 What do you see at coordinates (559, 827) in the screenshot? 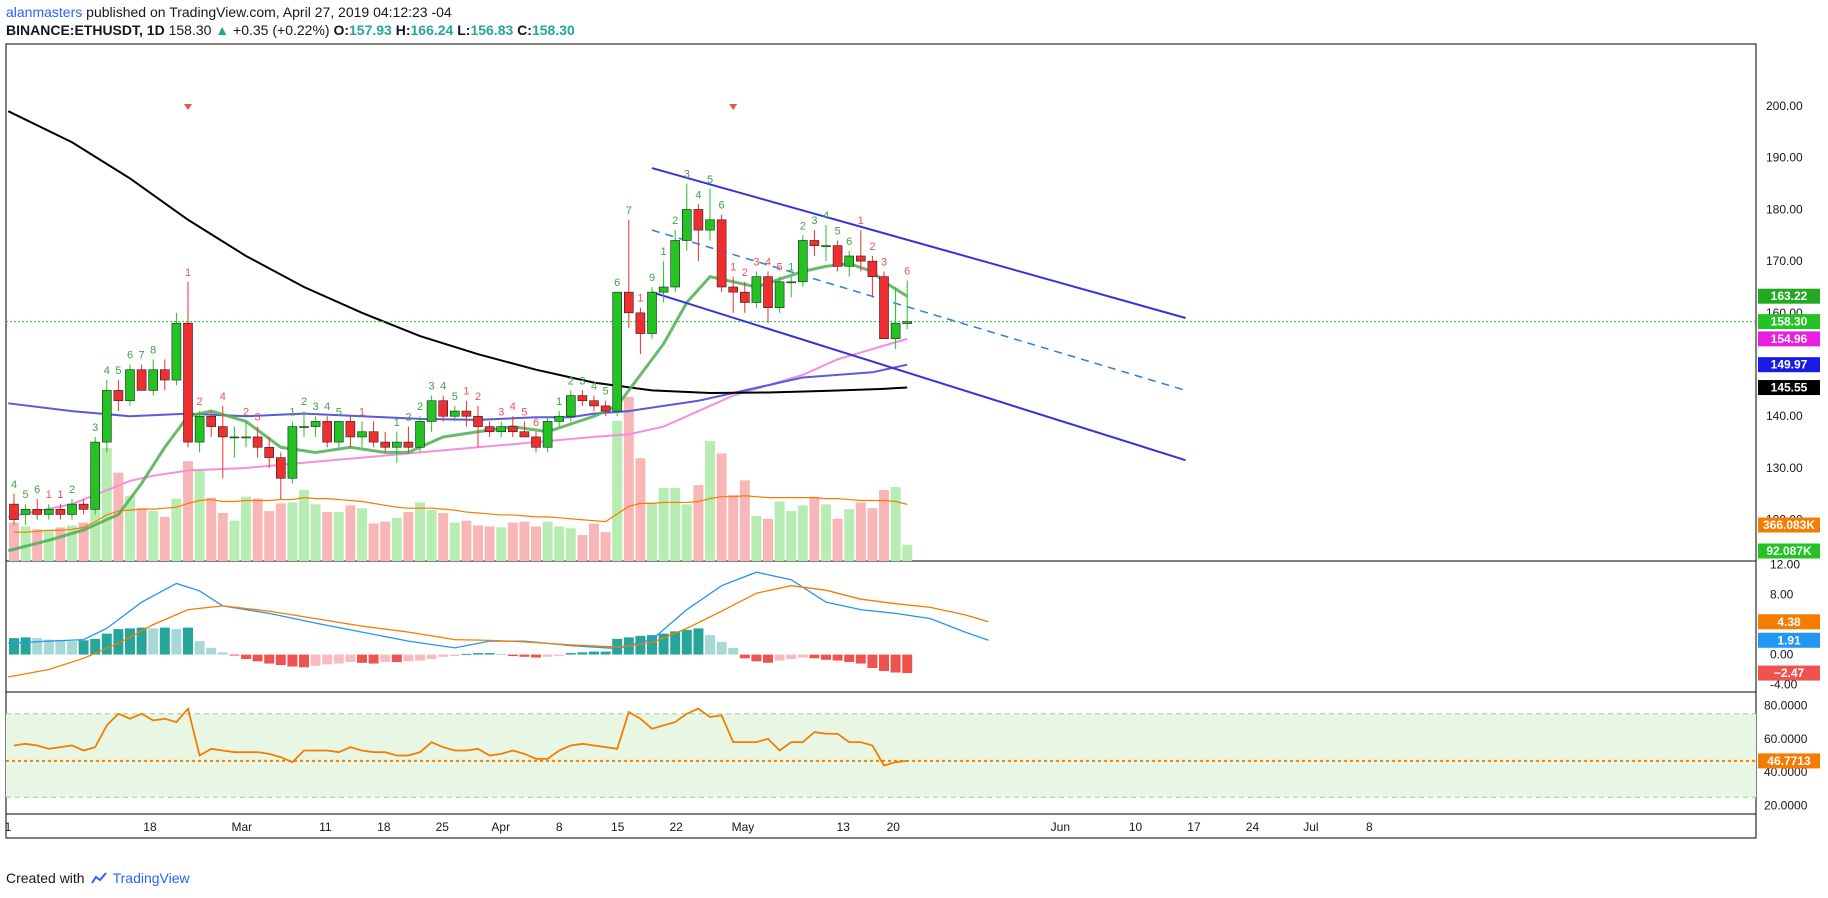
I see `time-tick-label: 8` at bounding box center [559, 827].